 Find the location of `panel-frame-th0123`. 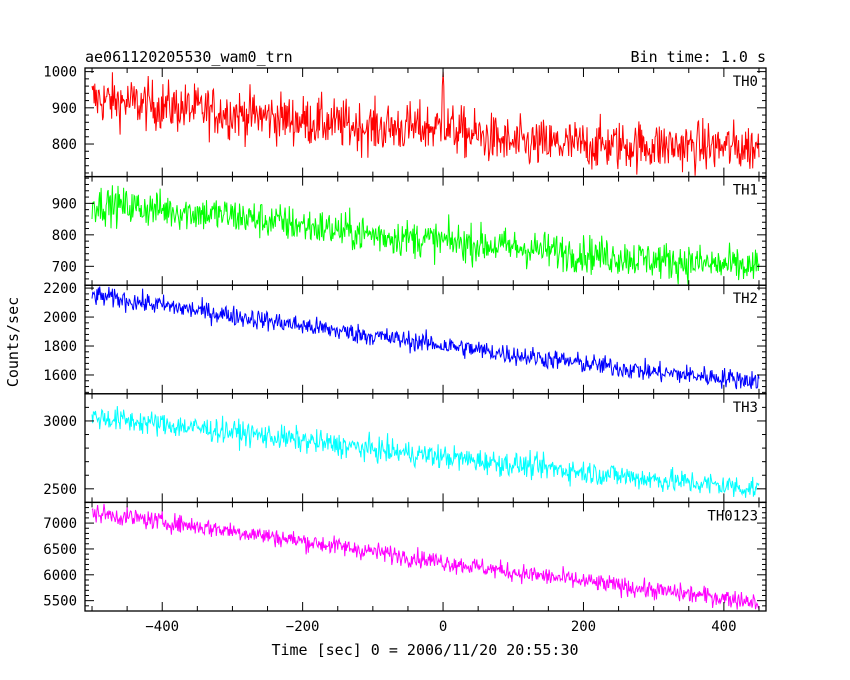

panel-frame-th0123 is located at coordinates (425, 556).